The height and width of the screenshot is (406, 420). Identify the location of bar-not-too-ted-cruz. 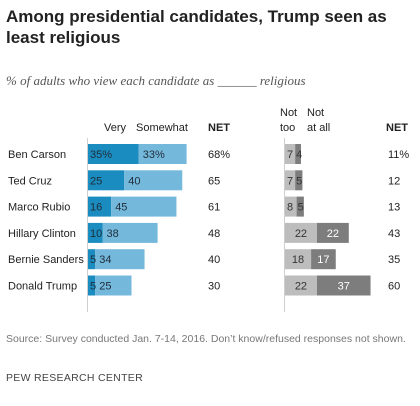
(290, 180).